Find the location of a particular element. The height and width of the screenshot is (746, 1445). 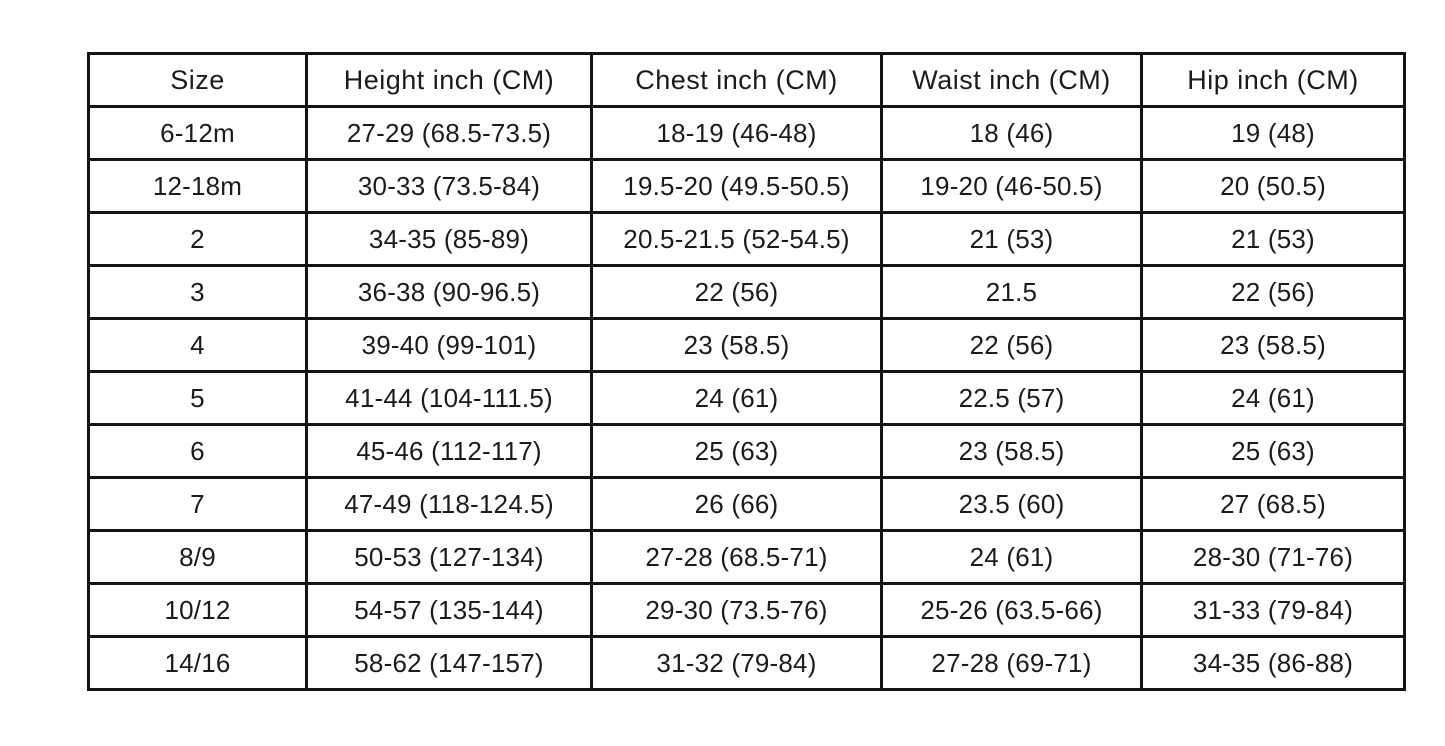

cell-height: 54-57 (135-144) is located at coordinates (449, 610).